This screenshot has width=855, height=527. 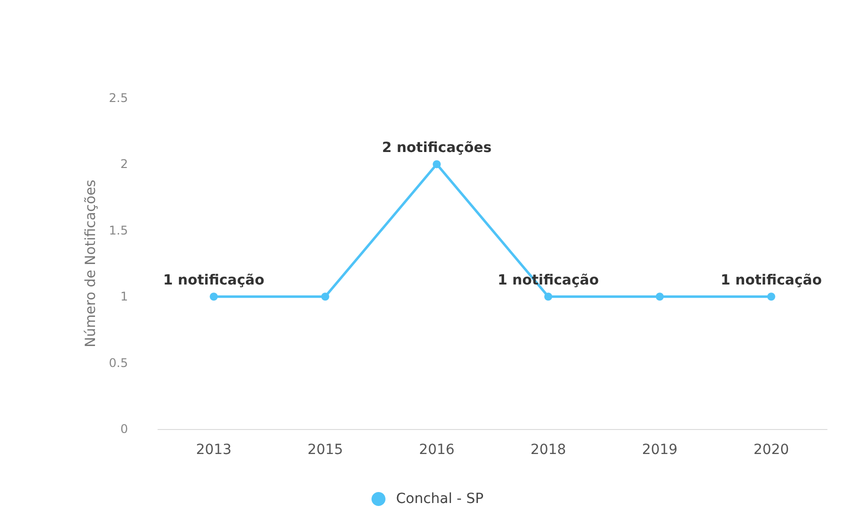 I want to click on y-tick-label: 1.5, so click(x=118, y=230).